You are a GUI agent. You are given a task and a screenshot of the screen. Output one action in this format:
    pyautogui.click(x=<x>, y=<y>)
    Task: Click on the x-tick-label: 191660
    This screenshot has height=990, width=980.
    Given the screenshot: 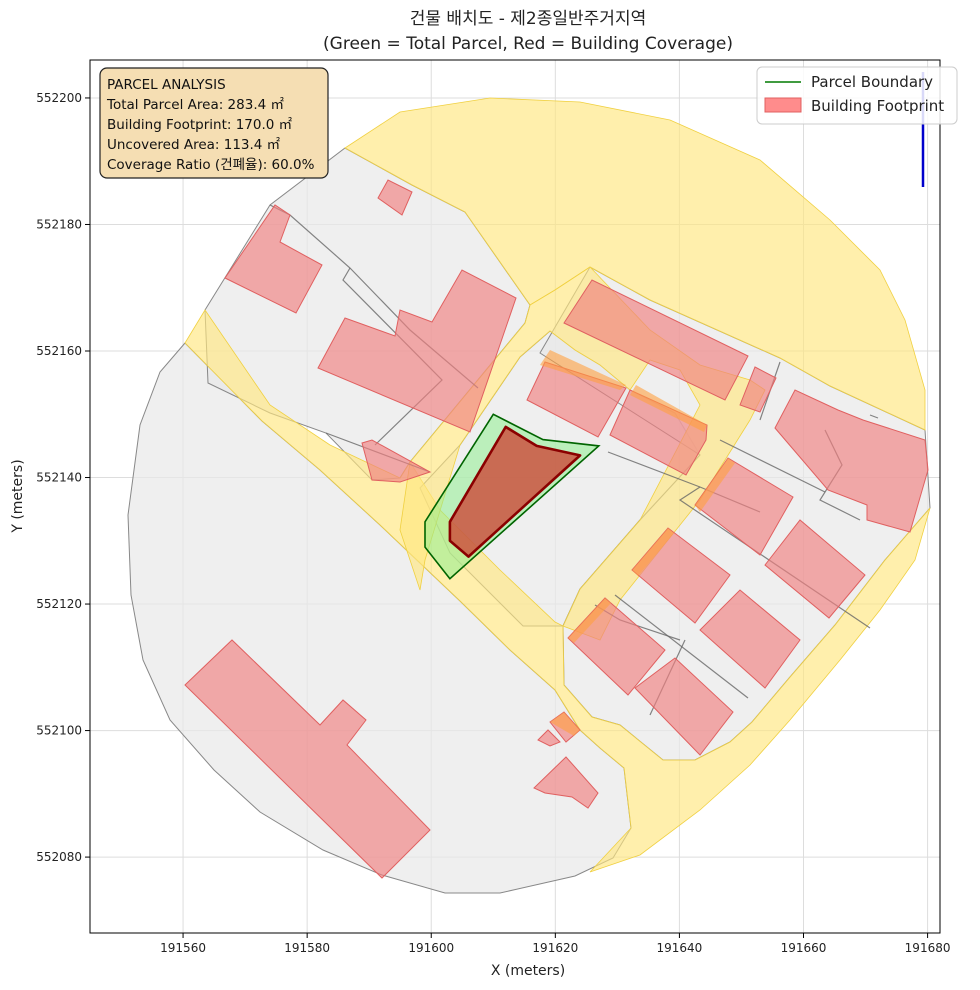 What is the action you would take?
    pyautogui.click(x=804, y=948)
    